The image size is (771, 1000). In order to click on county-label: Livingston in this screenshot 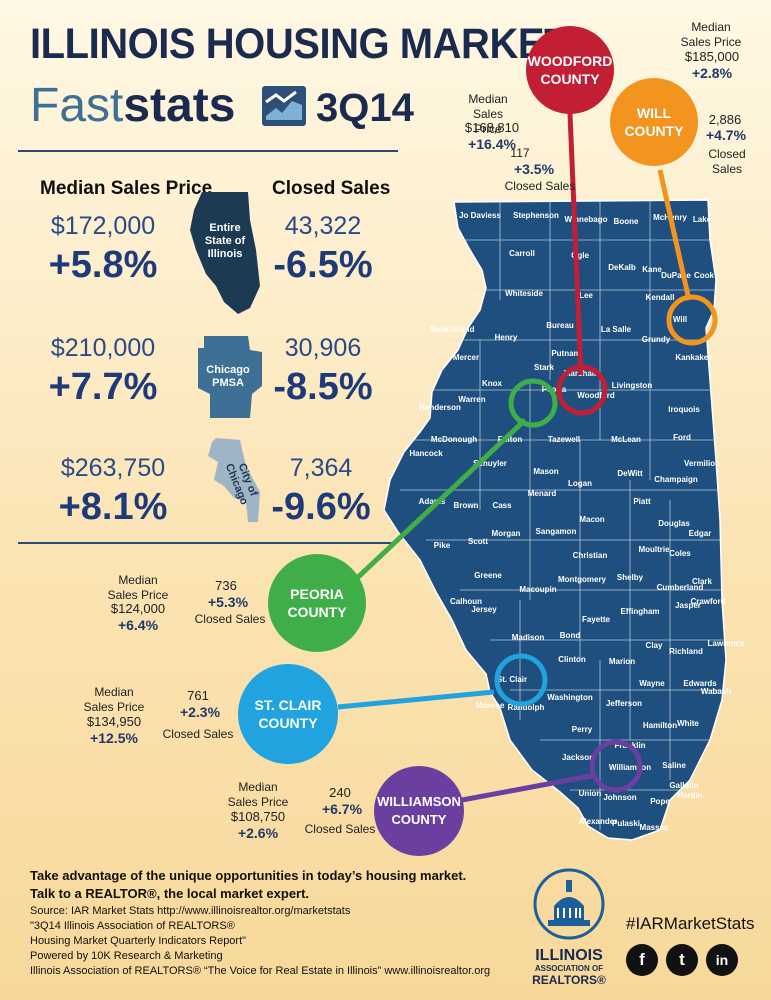, I will do `click(632, 385)`.